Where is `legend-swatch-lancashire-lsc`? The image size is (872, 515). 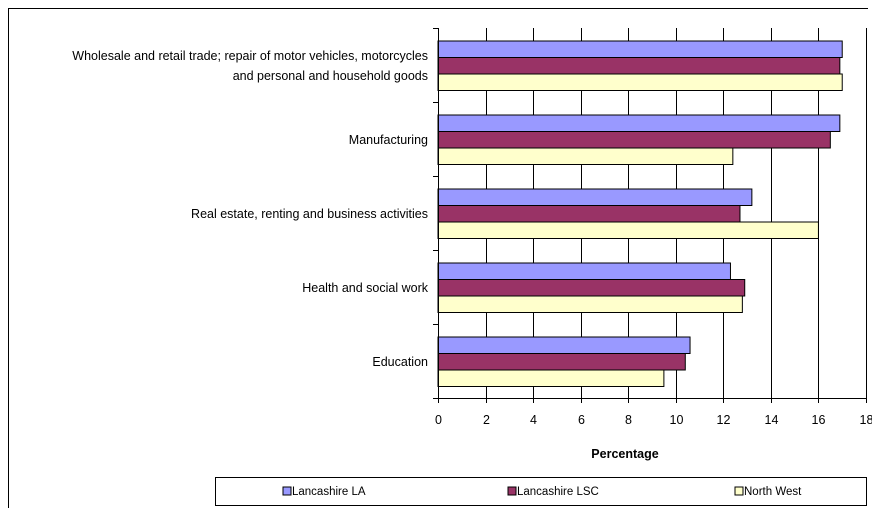 legend-swatch-lancashire-lsc is located at coordinates (512, 491).